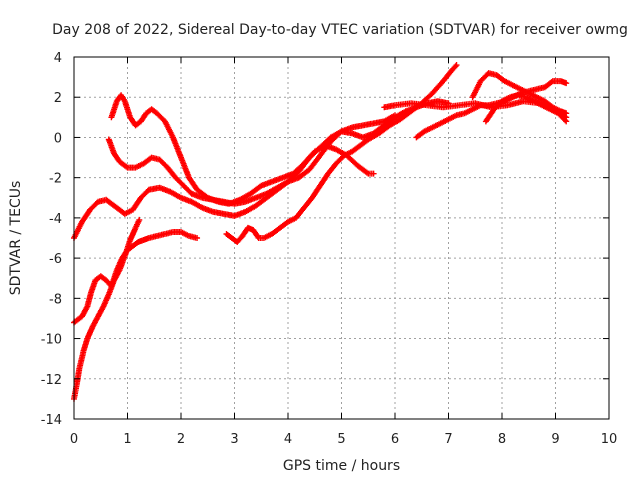  I want to click on x-tick-label: 3, so click(234, 439).